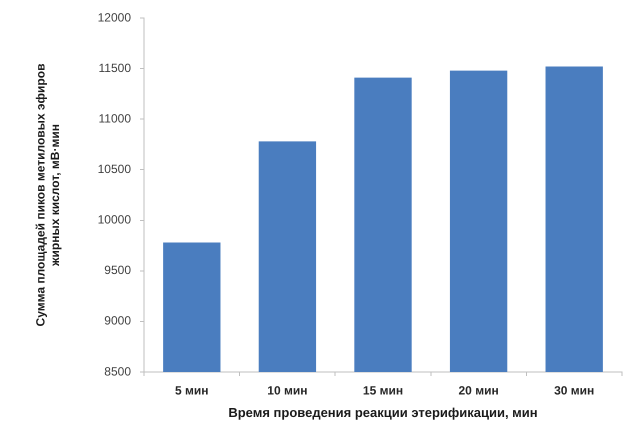 The image size is (624, 425). Describe the element at coordinates (115, 67) in the screenshot. I see `y-tick-label: 11500` at that location.